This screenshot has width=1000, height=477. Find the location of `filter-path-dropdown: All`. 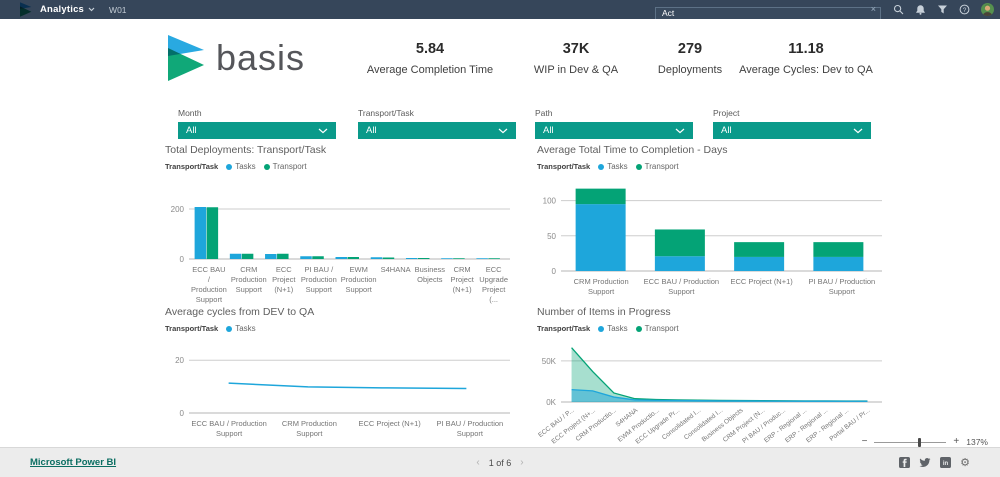

filter-path-dropdown: All is located at coordinates (614, 130).